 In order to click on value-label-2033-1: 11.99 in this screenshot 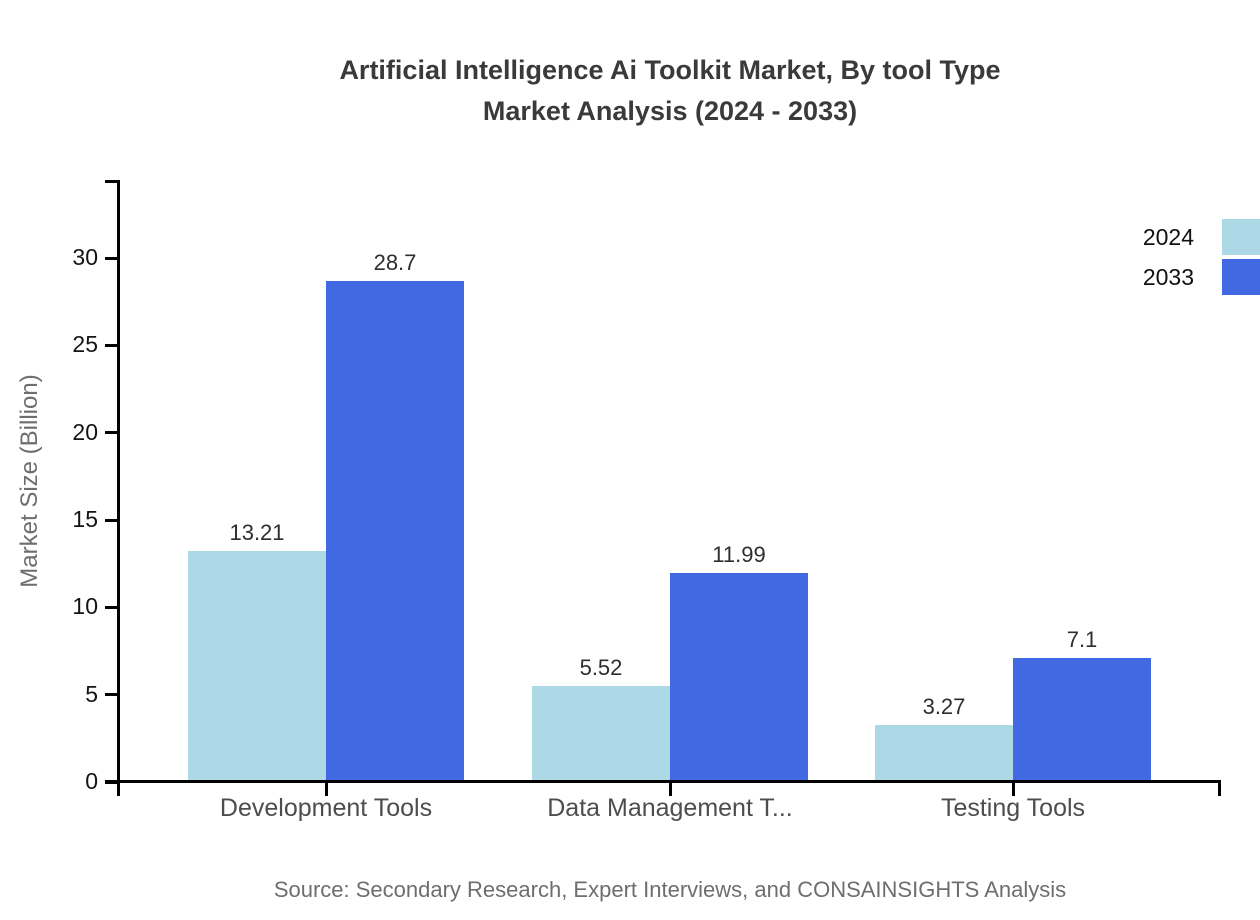, I will do `click(739, 554)`.